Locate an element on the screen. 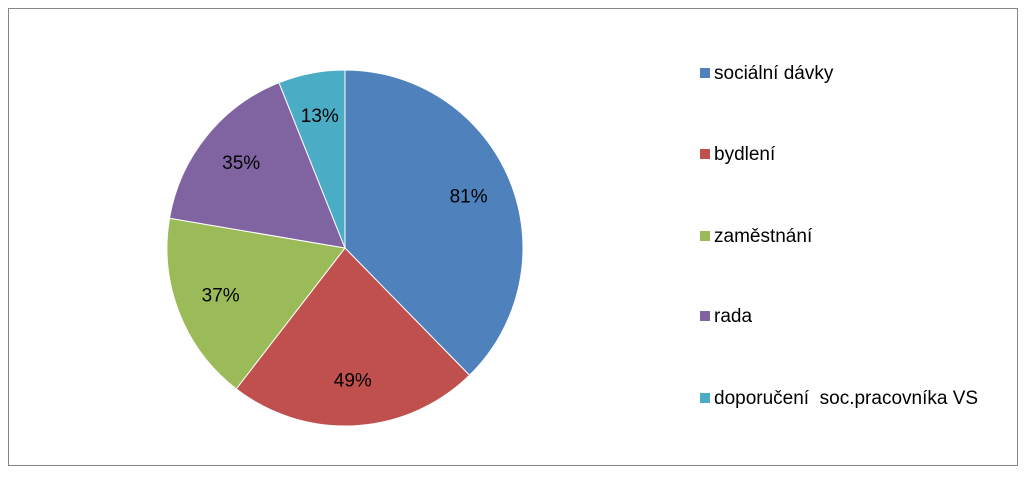  legend-item: sociální dávky is located at coordinates (859, 74).